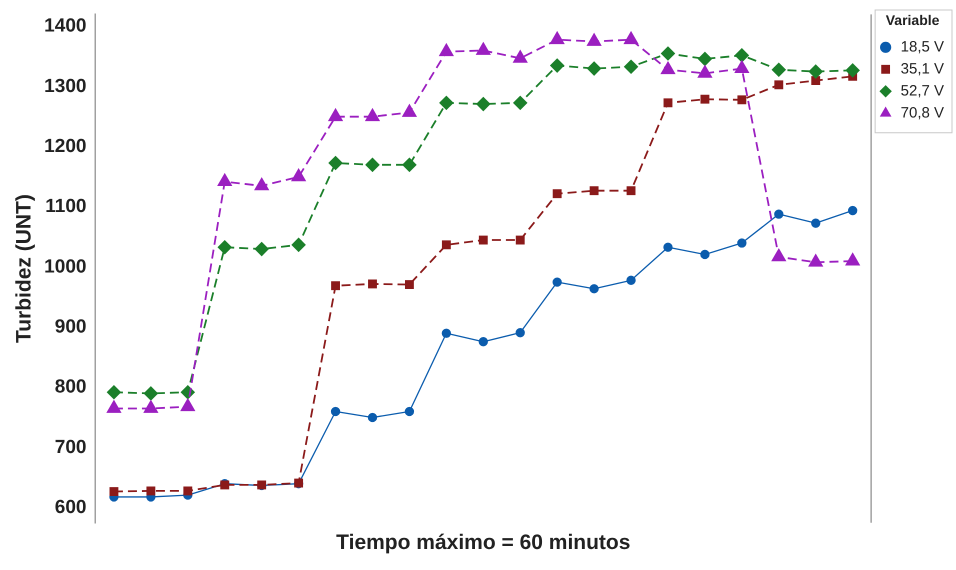 This screenshot has width=956, height=570. I want to click on y-tick-label: 1200, so click(65, 146).